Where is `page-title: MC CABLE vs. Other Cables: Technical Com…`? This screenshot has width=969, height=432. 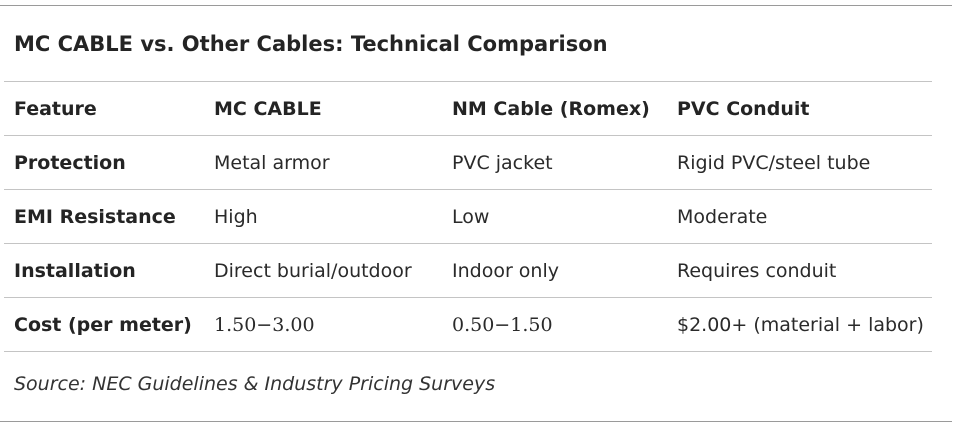 page-title: MC CABLE vs. Other Cables: Technical Com… is located at coordinates (311, 44).